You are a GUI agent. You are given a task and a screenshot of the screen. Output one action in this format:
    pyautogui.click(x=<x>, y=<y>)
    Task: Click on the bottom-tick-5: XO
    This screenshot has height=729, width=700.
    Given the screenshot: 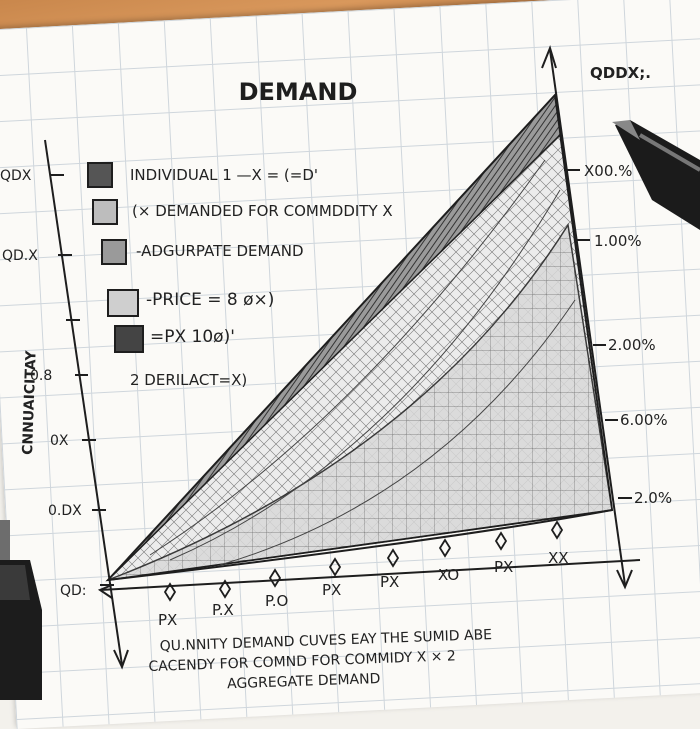 What is the action you would take?
    pyautogui.click(x=448, y=575)
    